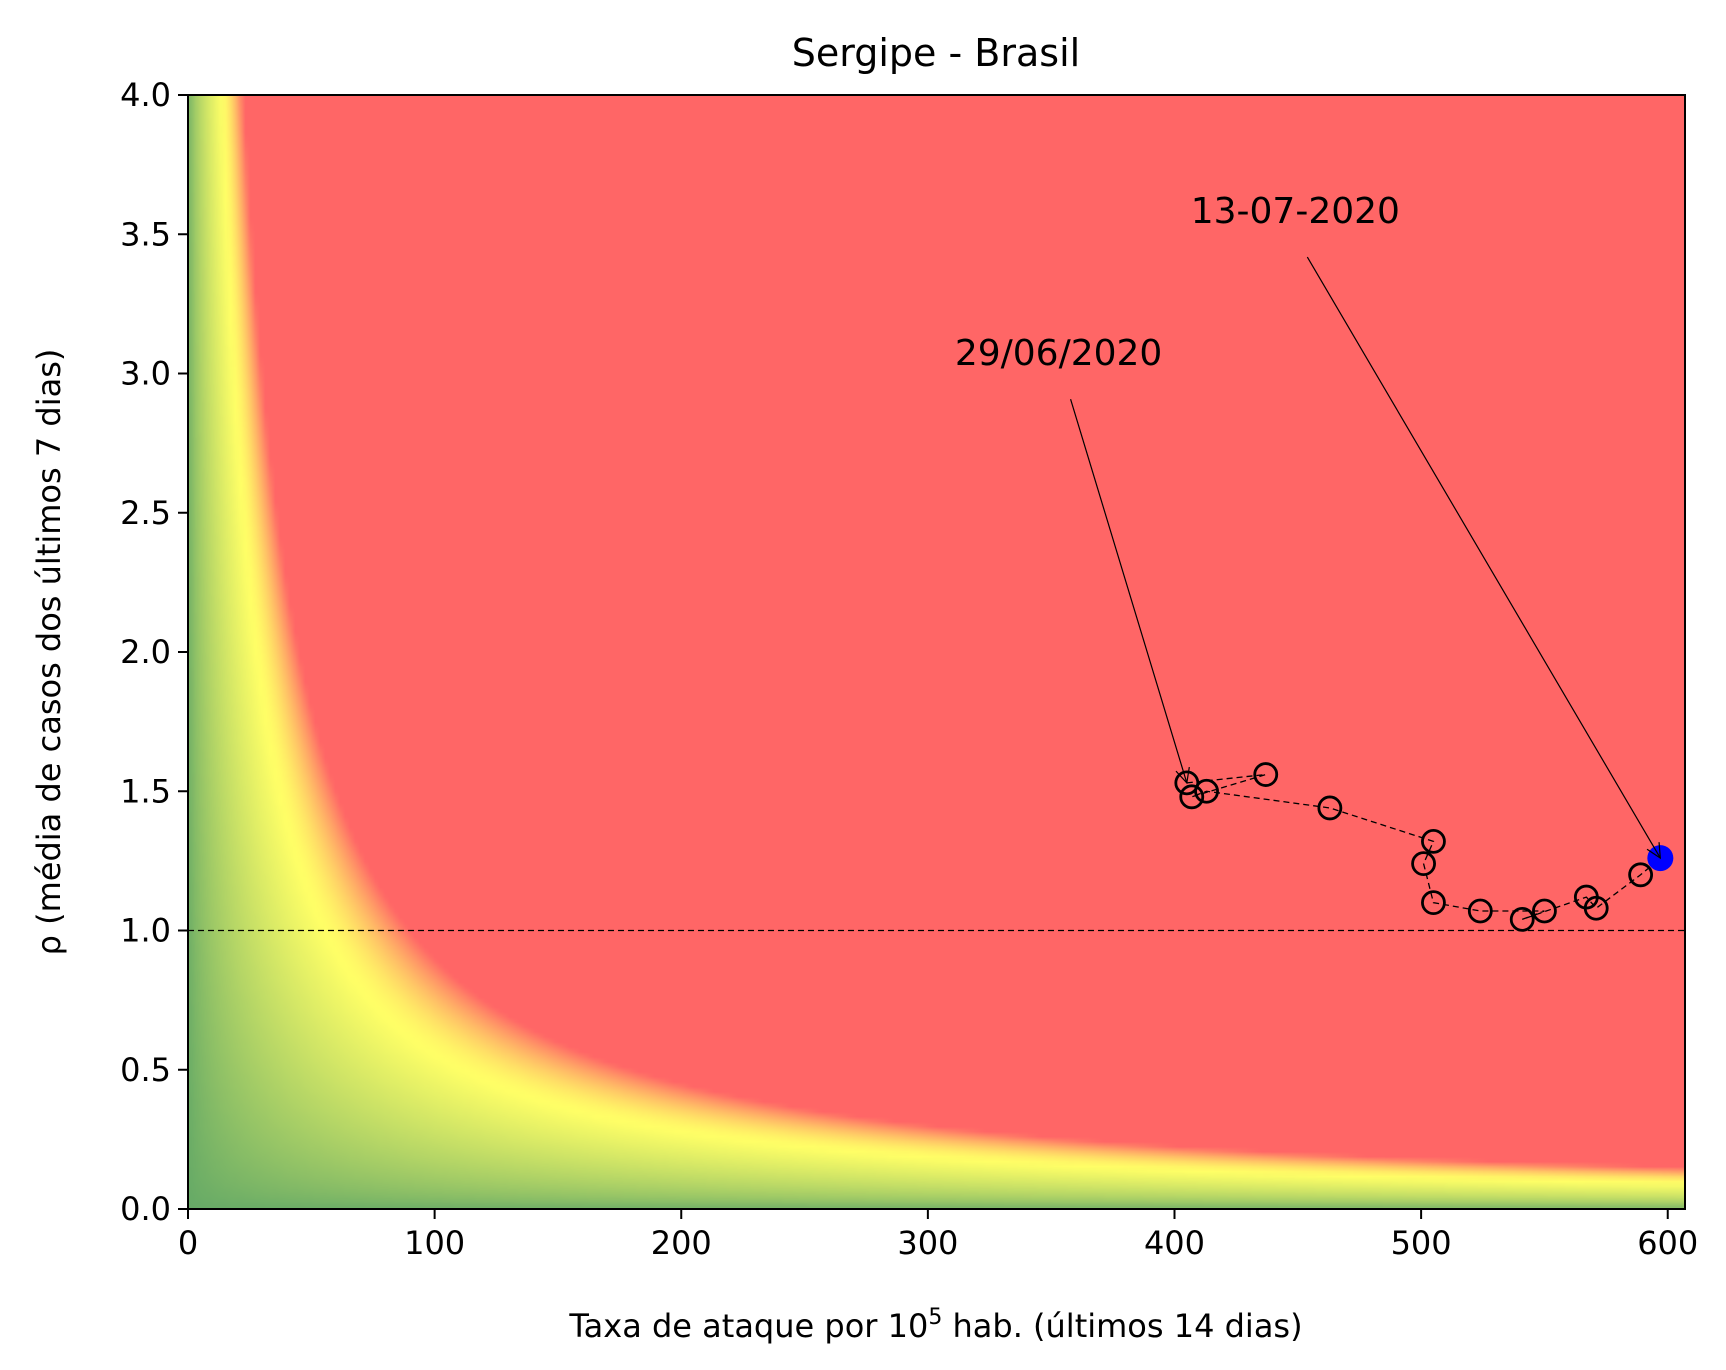 This screenshot has height=1370, width=1726. What do you see at coordinates (145, 1070) in the screenshot?
I see `y-tick-label: 0.5` at bounding box center [145, 1070].